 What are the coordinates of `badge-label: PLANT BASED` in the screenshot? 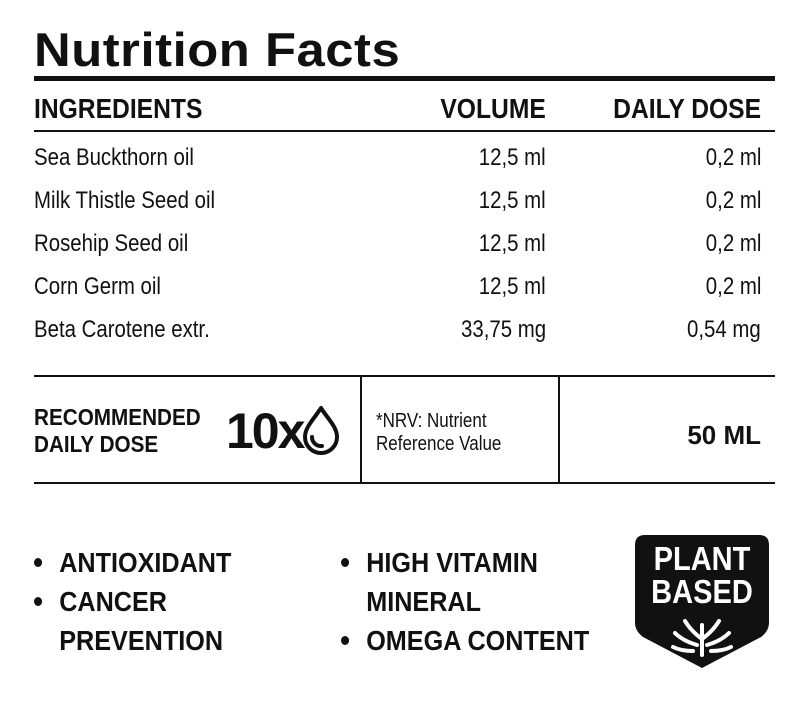 It's located at (702, 575).